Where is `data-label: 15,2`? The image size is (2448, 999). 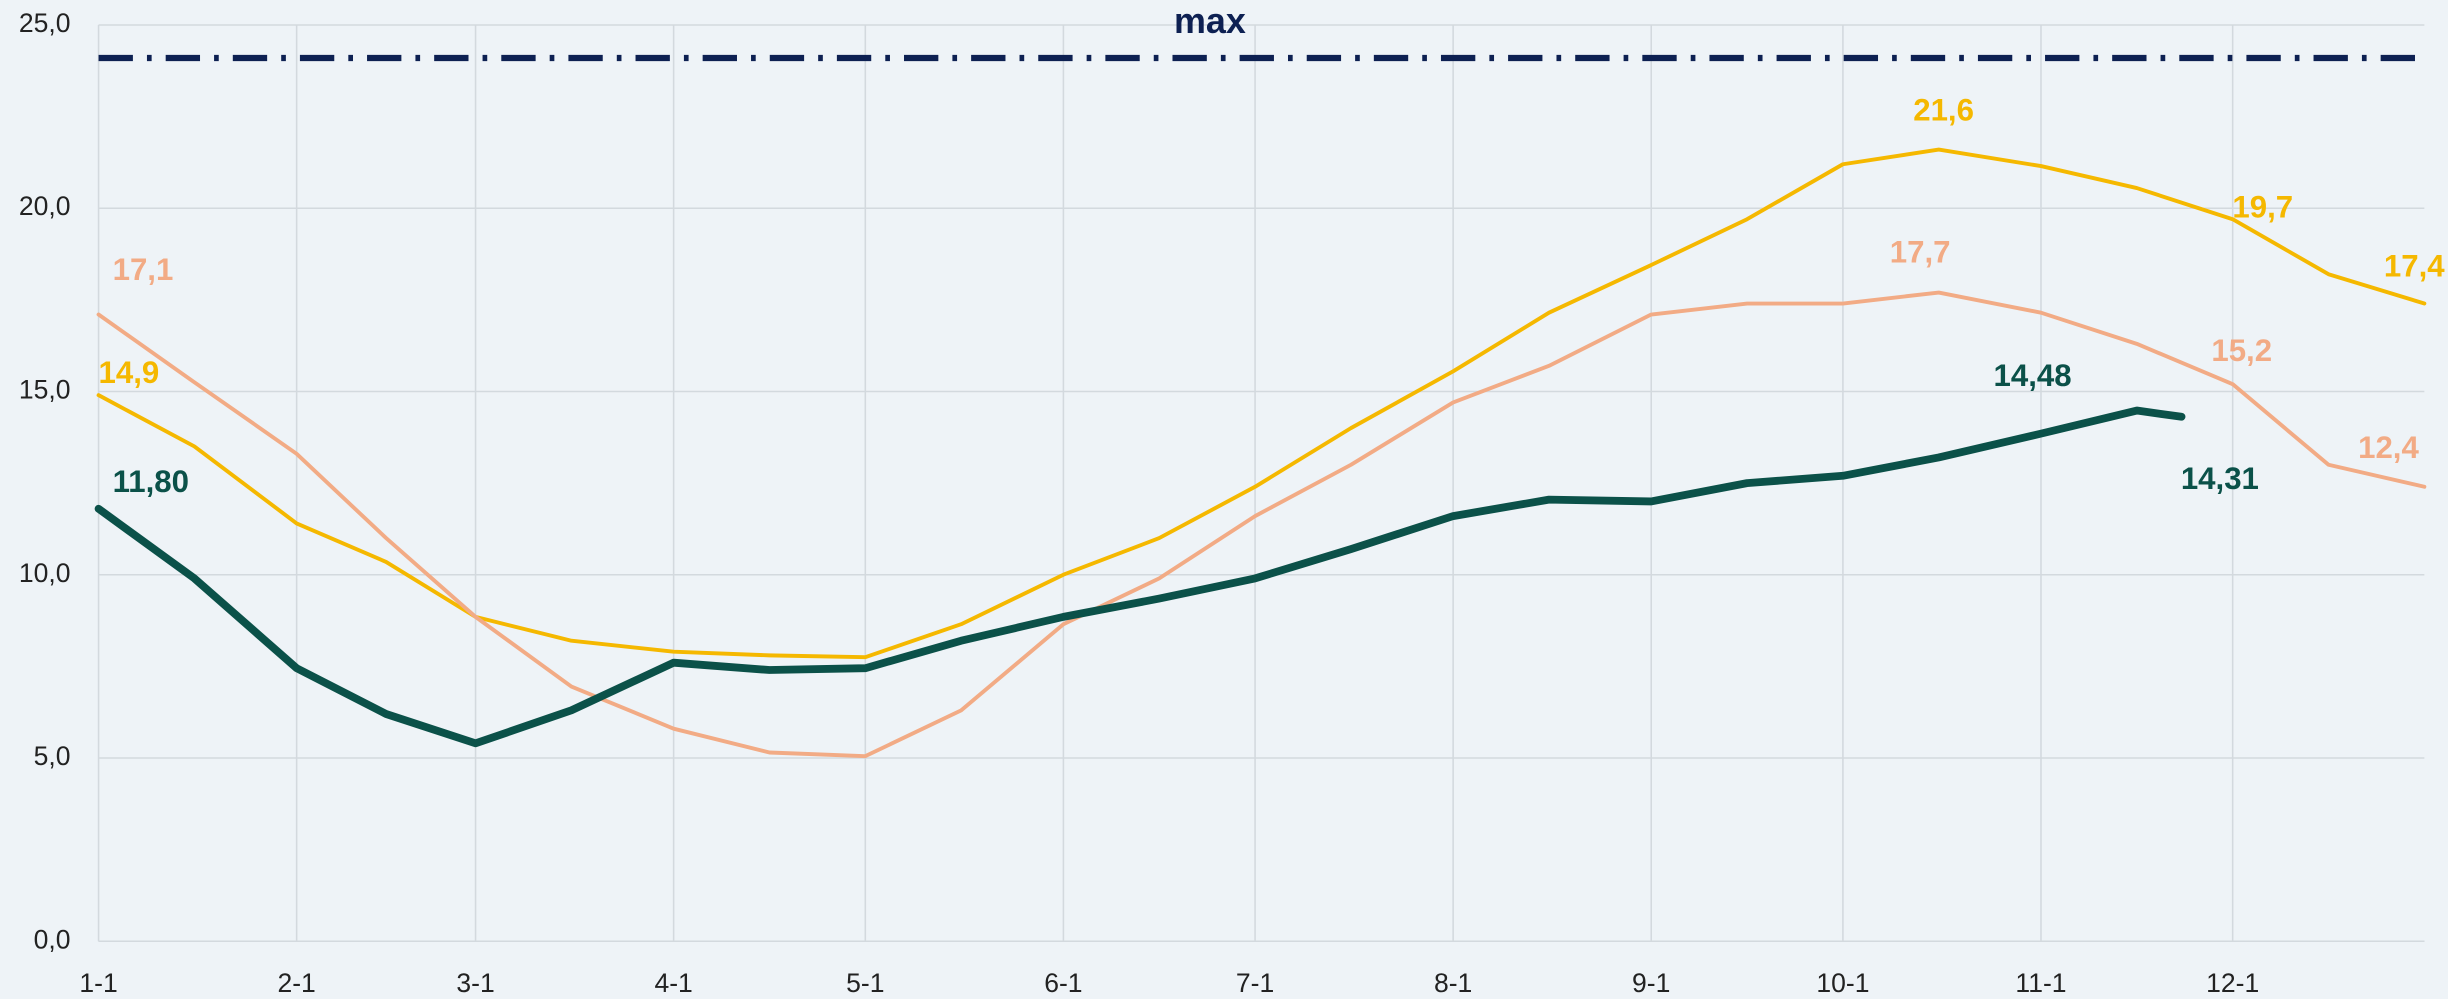 data-label: 15,2 is located at coordinates (2241, 350).